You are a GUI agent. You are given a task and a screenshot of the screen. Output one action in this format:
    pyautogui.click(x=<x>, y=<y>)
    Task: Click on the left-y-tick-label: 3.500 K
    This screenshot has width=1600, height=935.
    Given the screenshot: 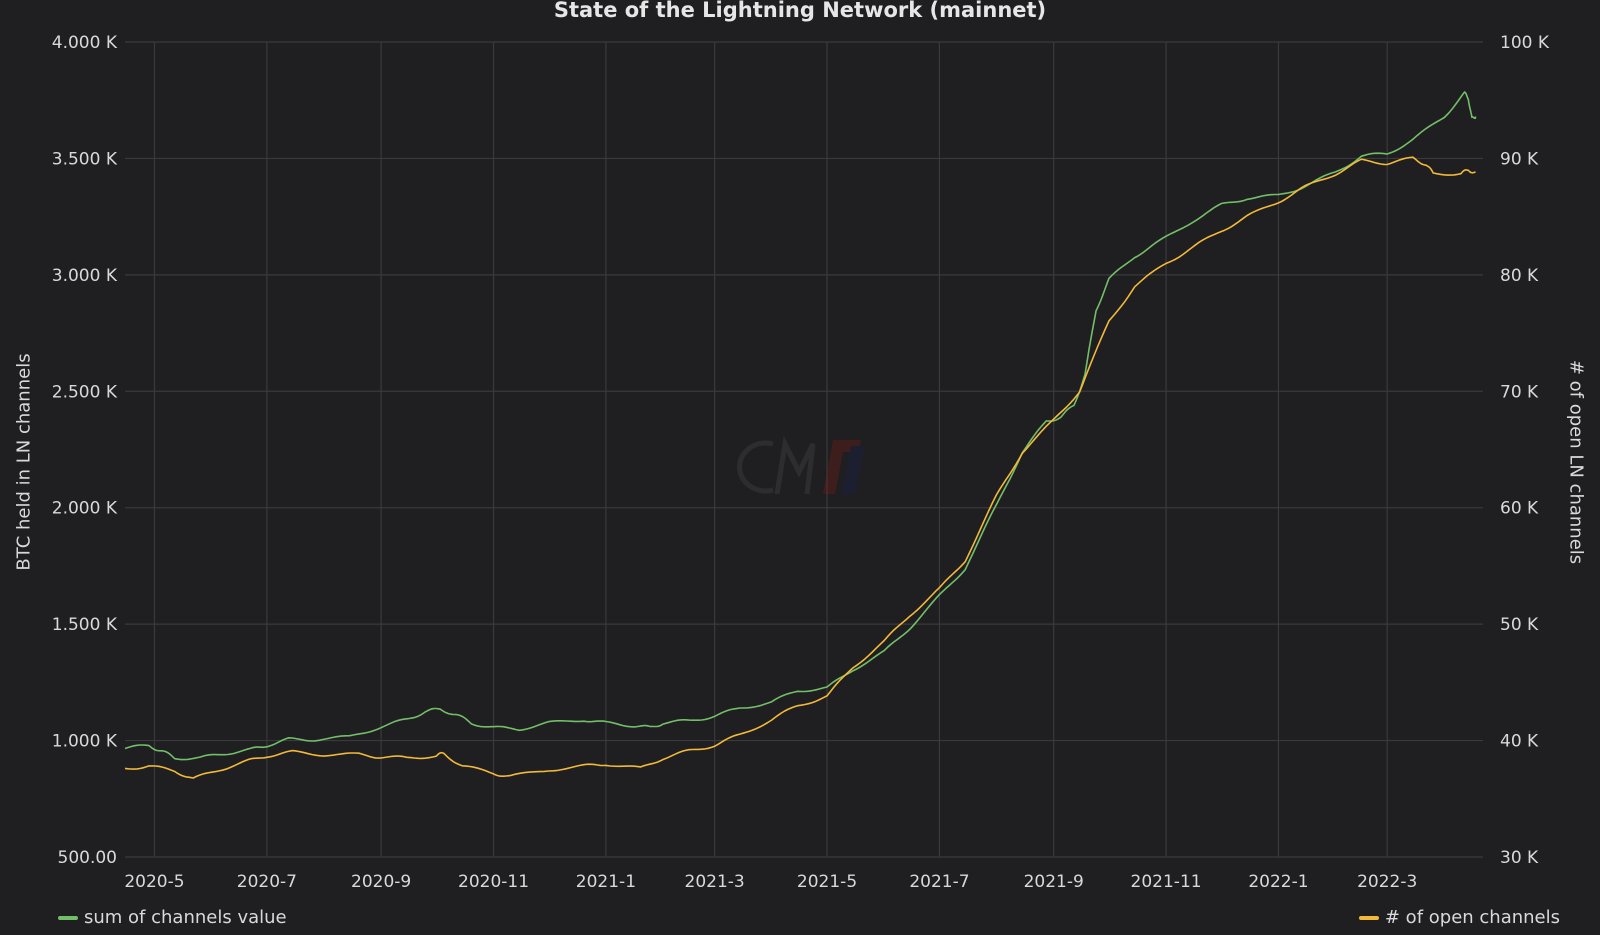 What is the action you would take?
    pyautogui.click(x=85, y=159)
    